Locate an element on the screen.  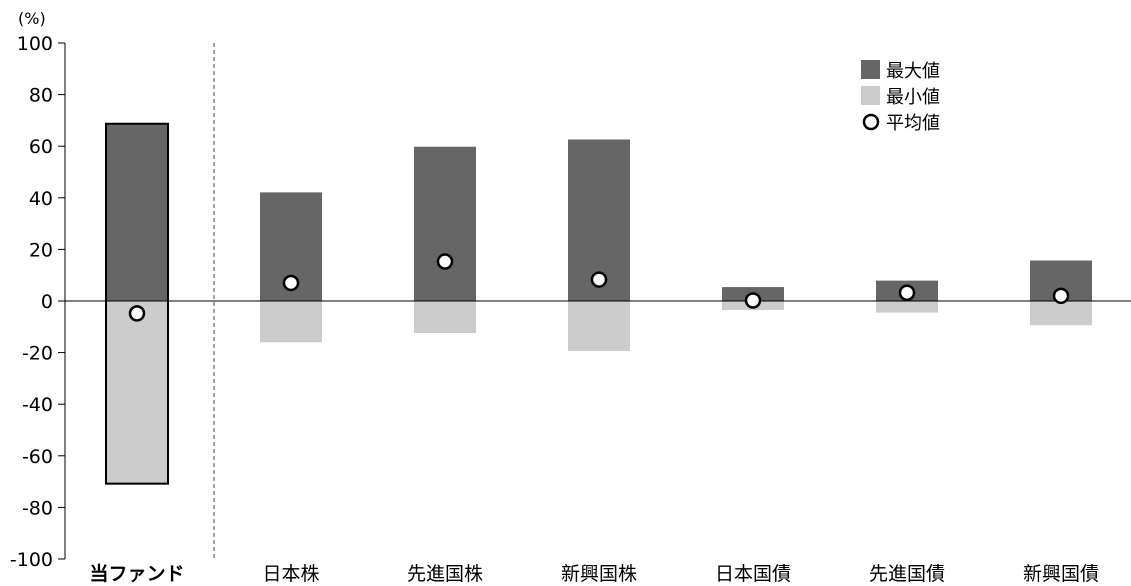
y-tick-label: 80 is located at coordinates (41, 96).